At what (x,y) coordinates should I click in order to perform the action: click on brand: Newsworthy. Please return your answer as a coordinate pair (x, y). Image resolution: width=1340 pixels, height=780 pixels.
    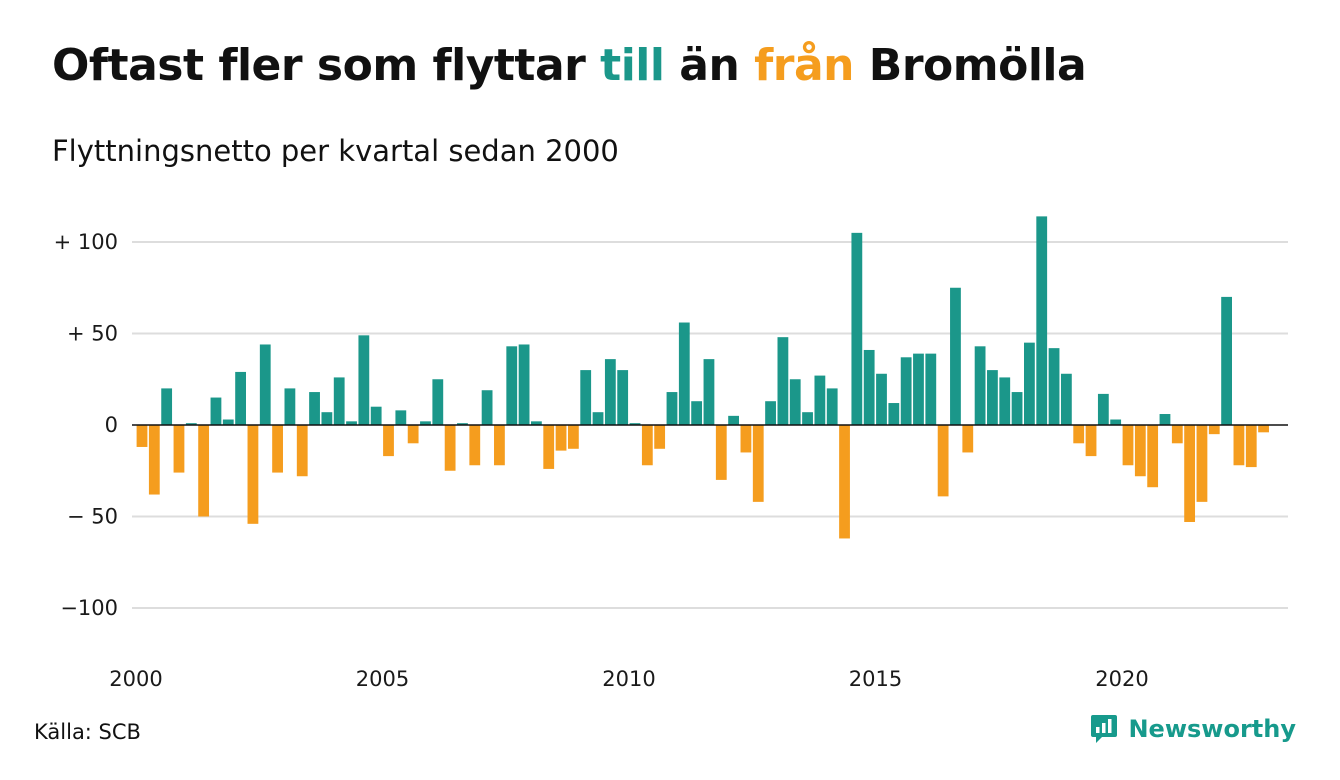
    Looking at the image, I should click on (1193, 729).